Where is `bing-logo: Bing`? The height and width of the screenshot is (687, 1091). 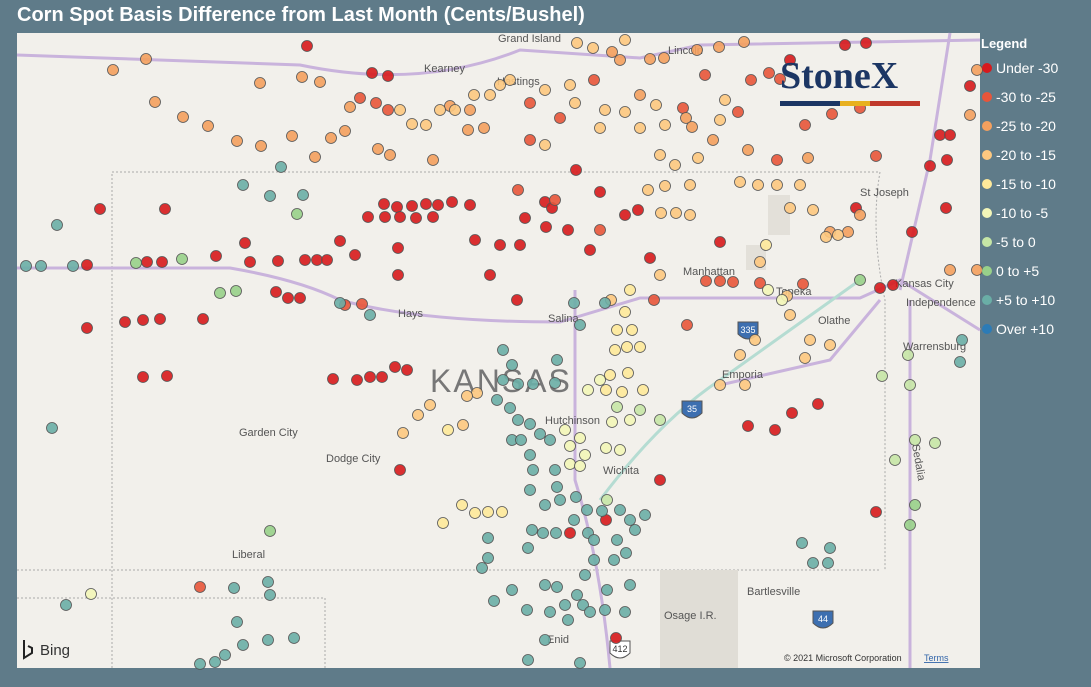
bing-logo: Bing is located at coordinates (46, 650).